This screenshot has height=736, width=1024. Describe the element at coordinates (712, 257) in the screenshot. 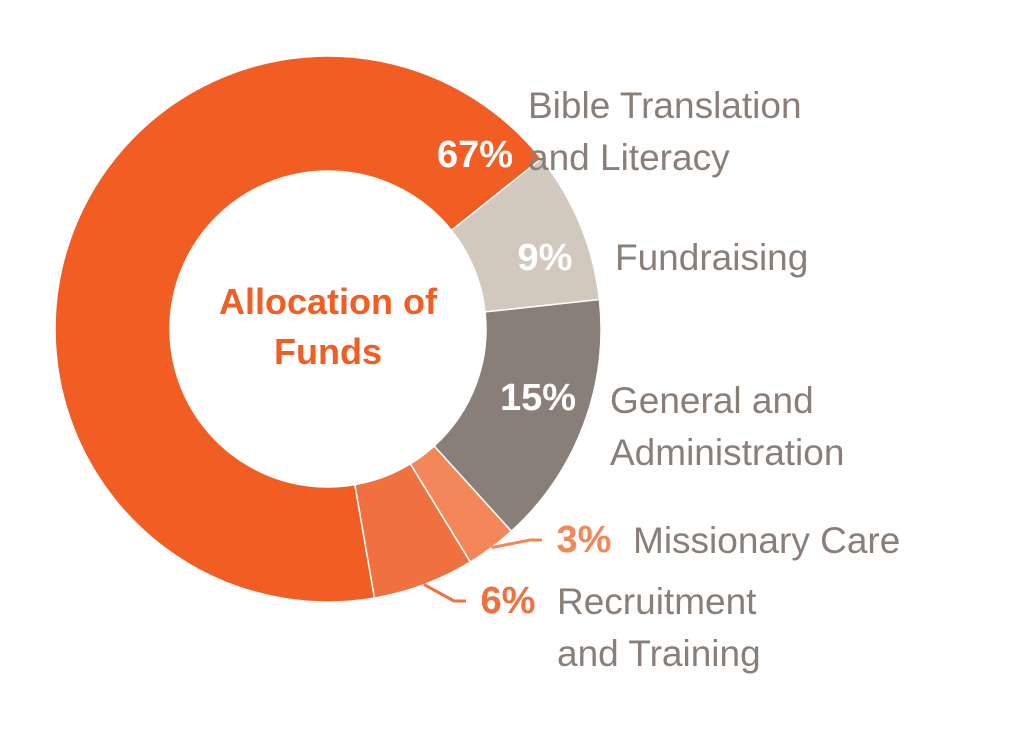

I see `category-label: Fundraising` at that location.